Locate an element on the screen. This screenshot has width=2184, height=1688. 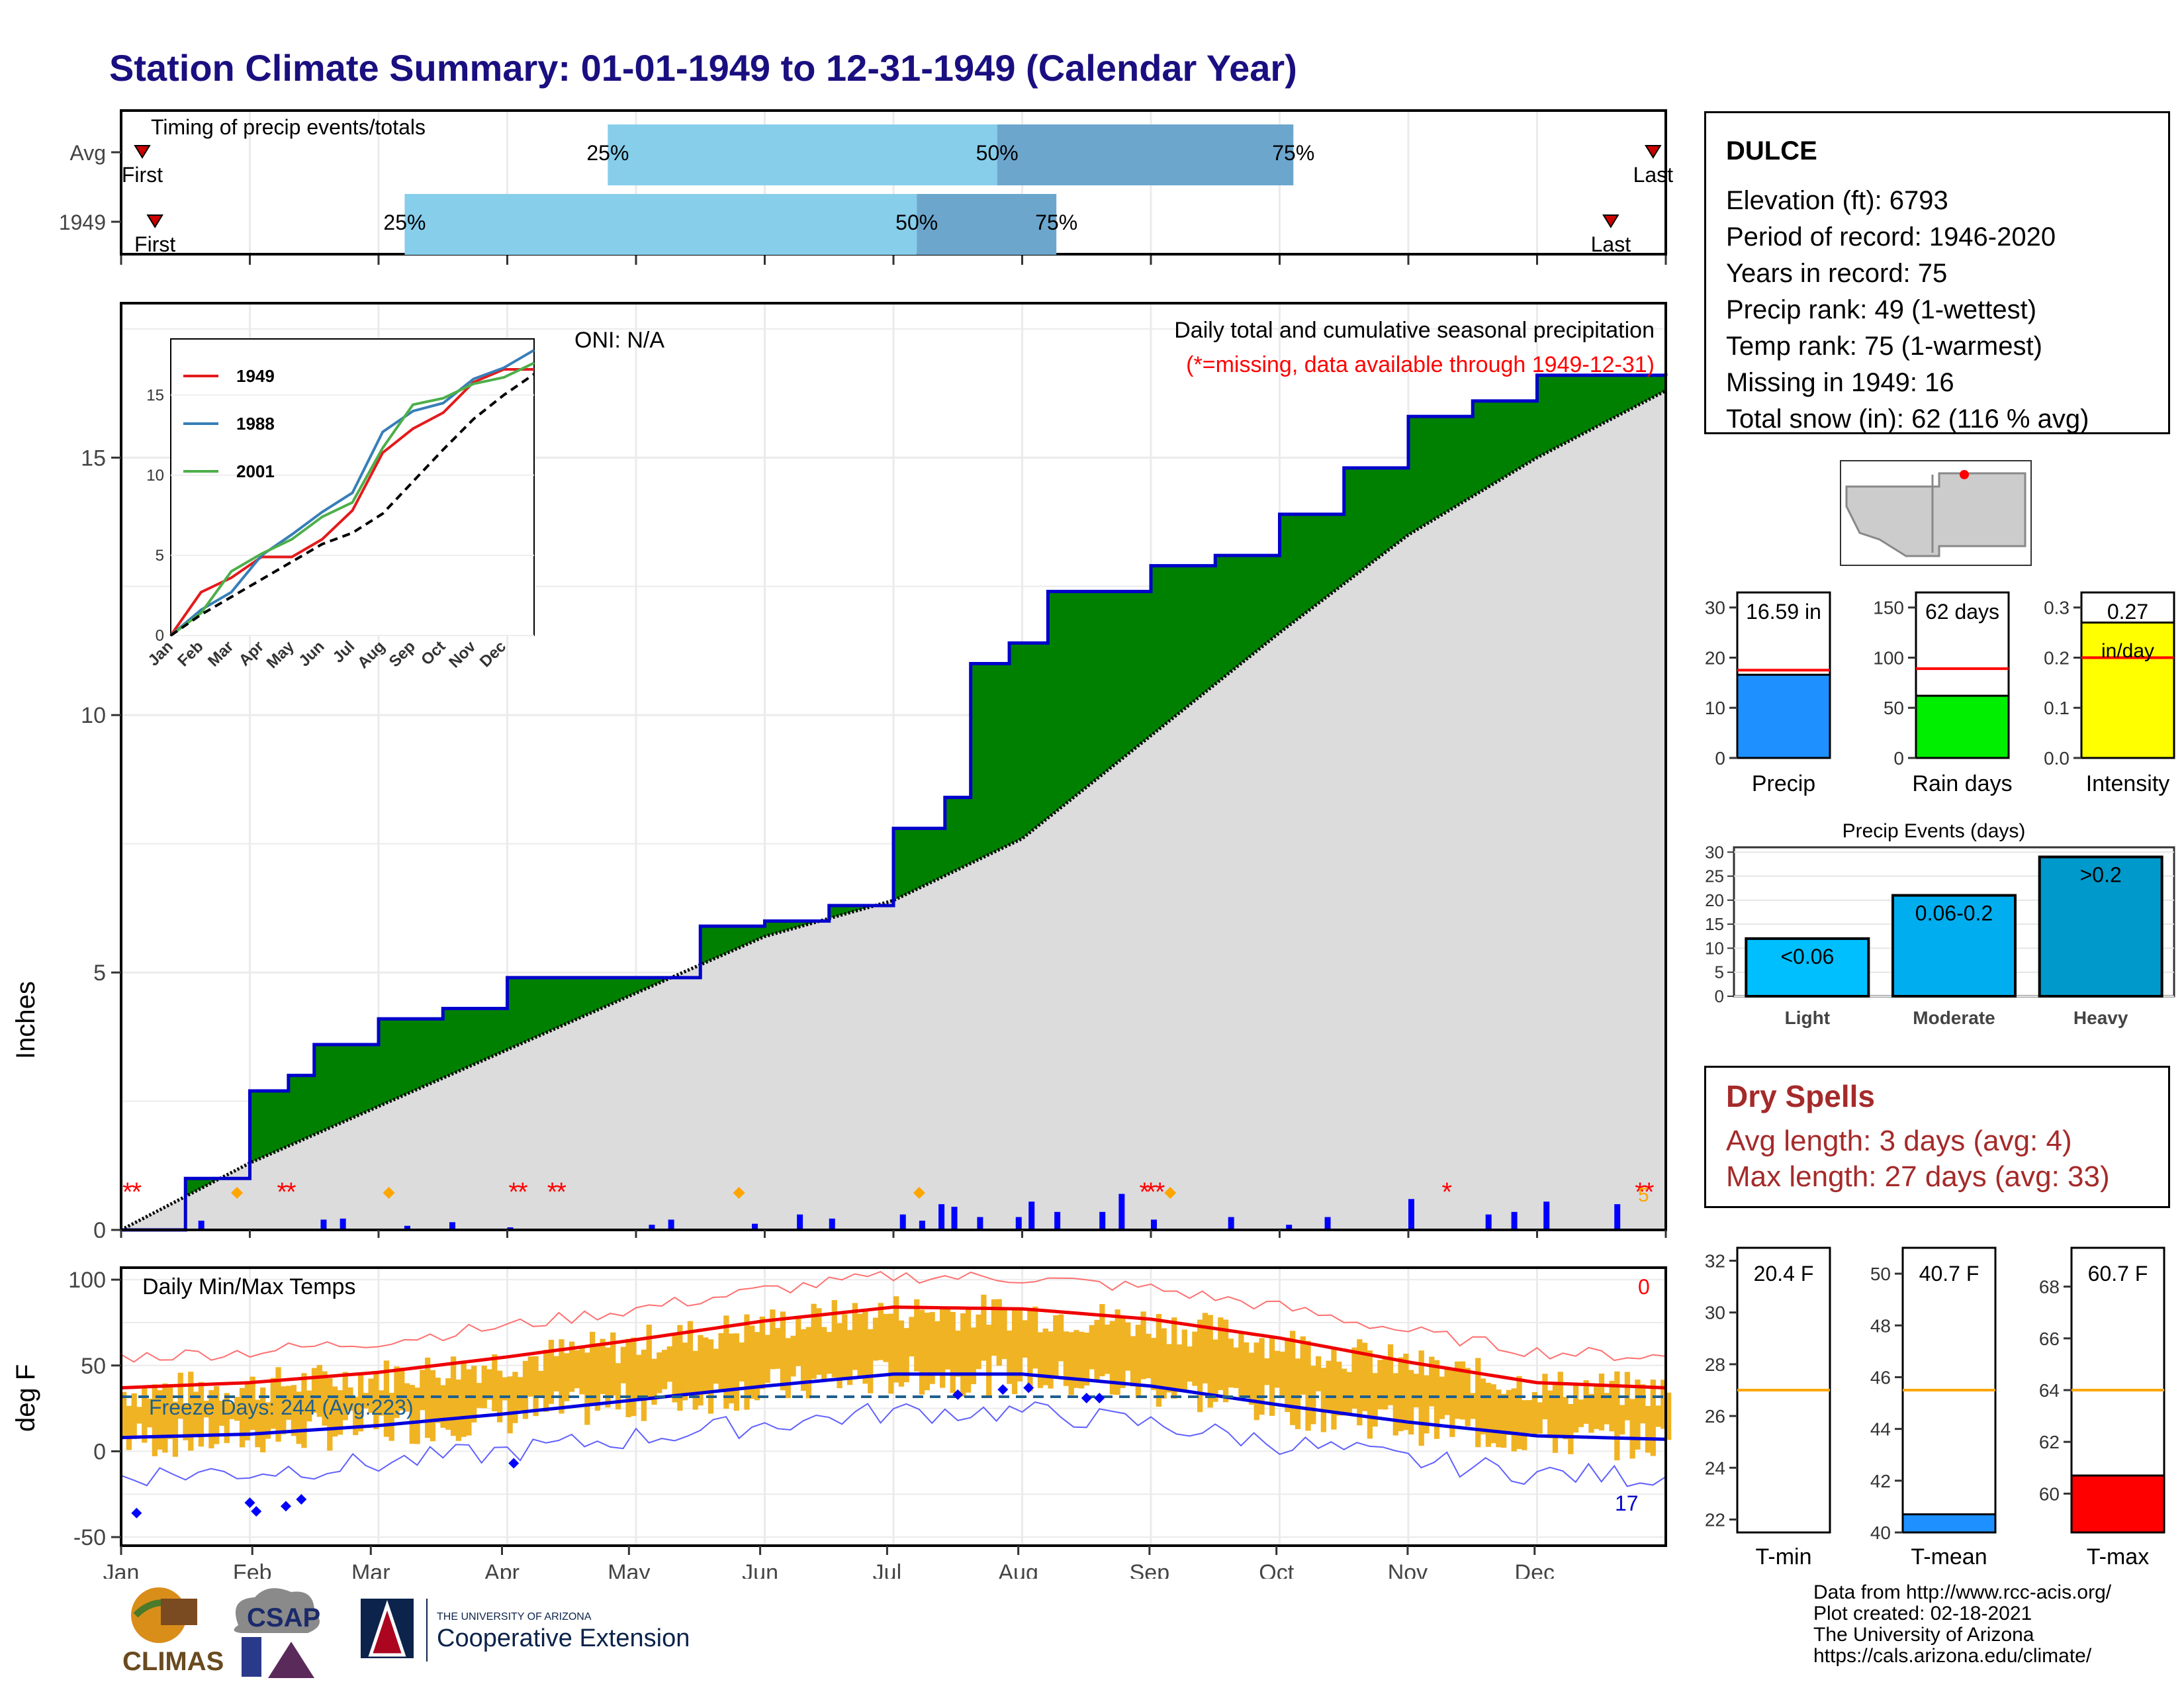
tick-label: 68 is located at coordinates (2049, 1287).